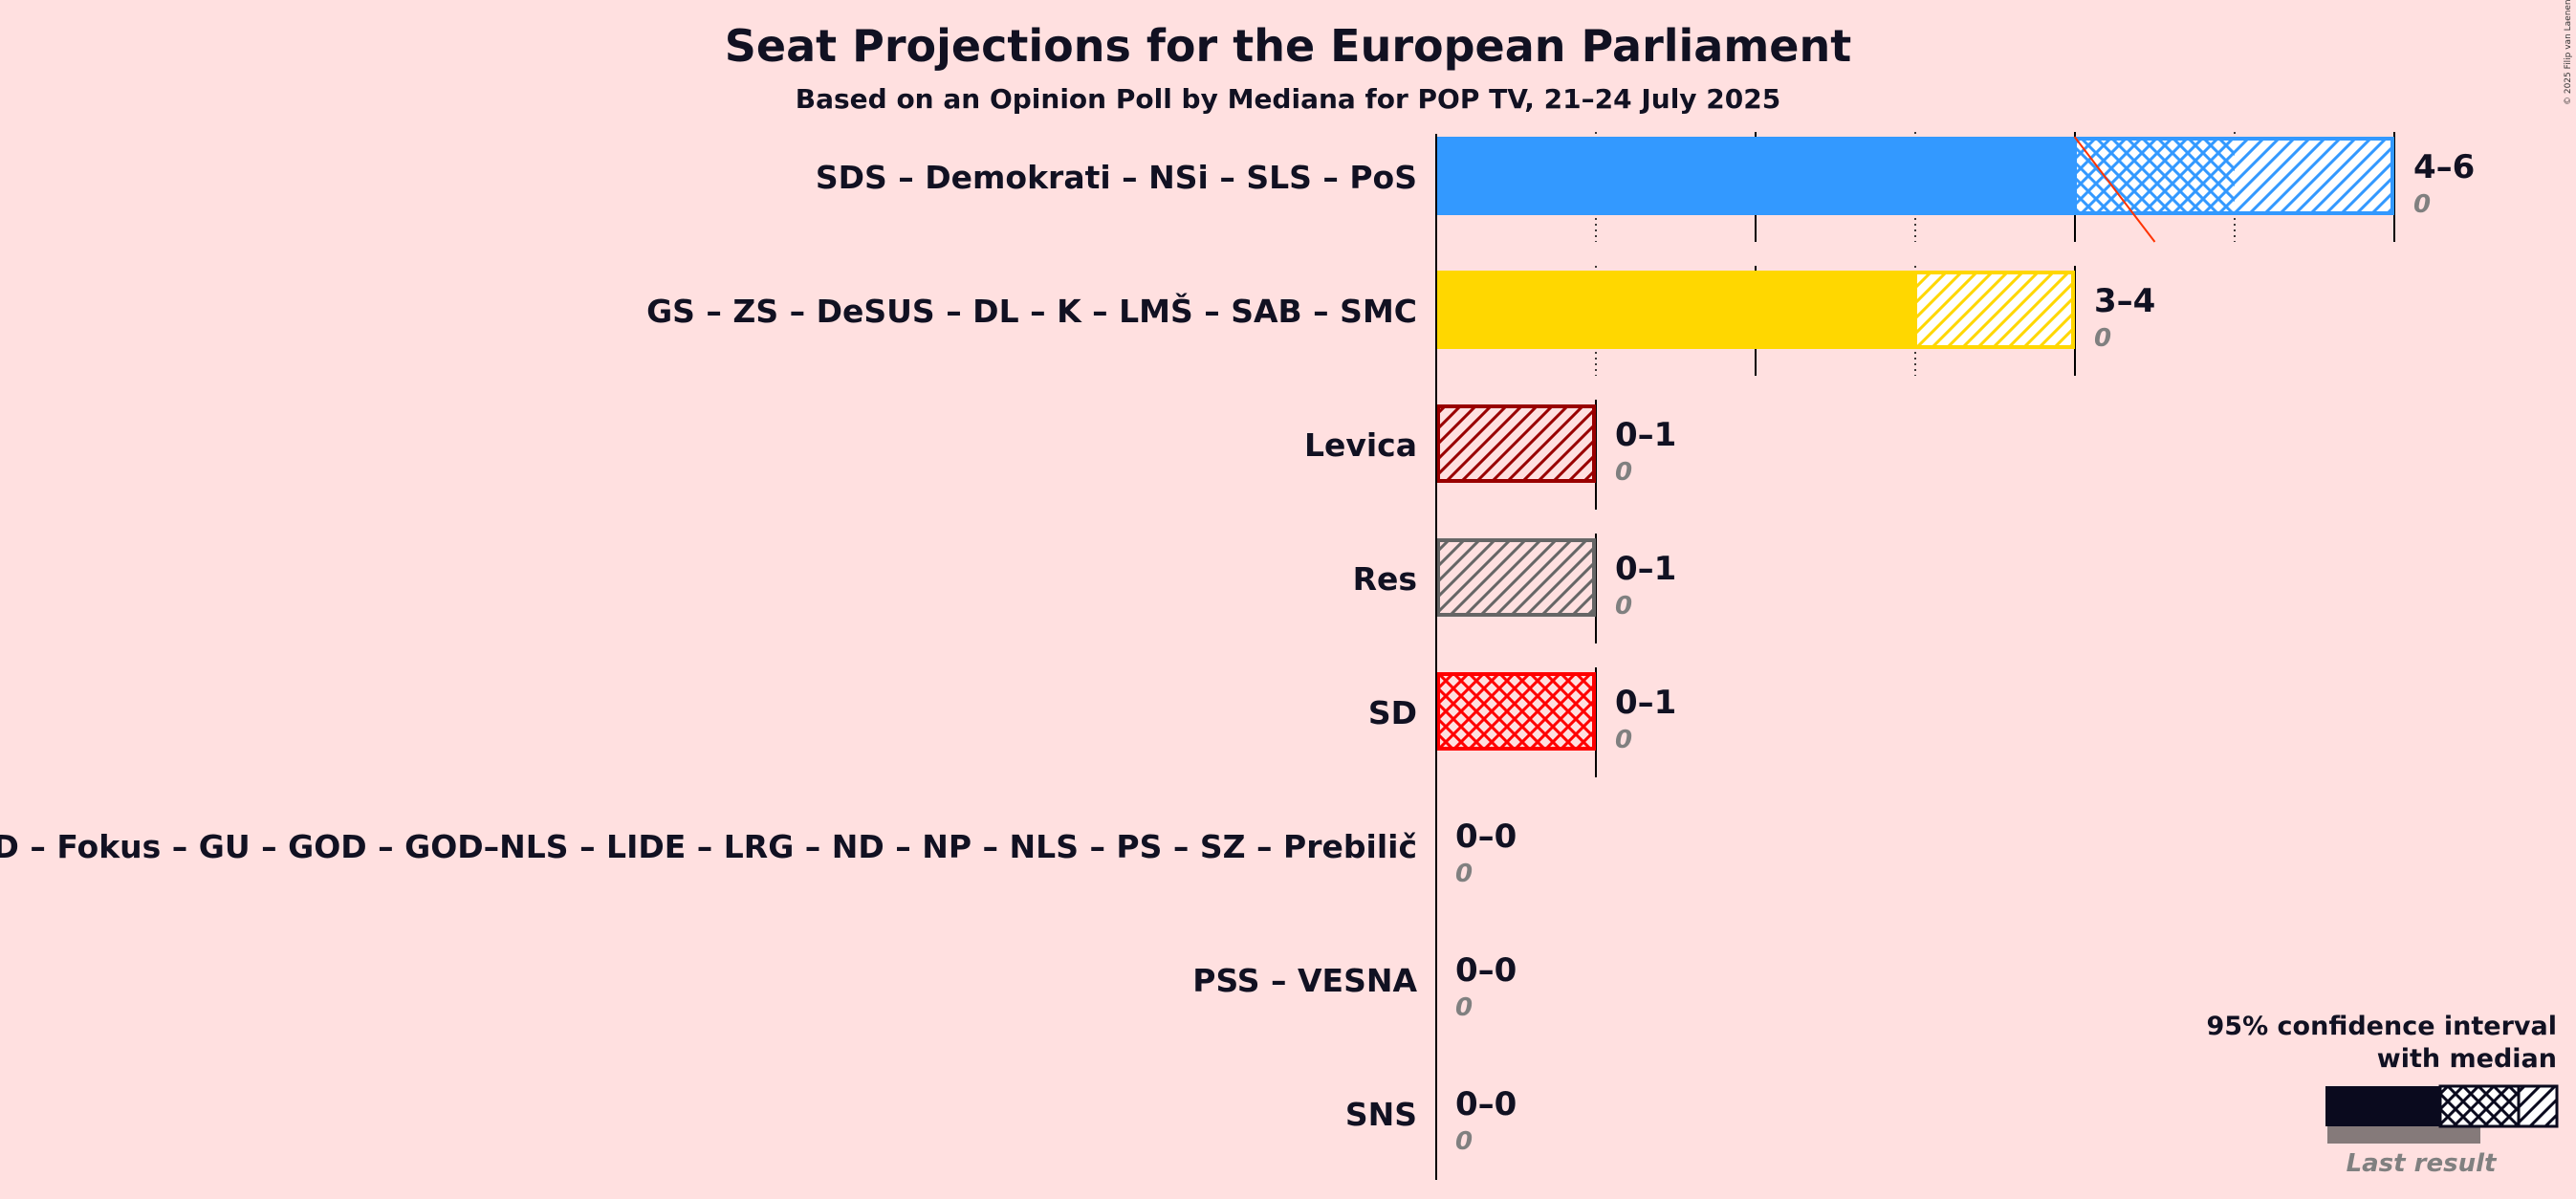  What do you see at coordinates (2444, 167) in the screenshot?
I see `range-label: 4–6` at bounding box center [2444, 167].